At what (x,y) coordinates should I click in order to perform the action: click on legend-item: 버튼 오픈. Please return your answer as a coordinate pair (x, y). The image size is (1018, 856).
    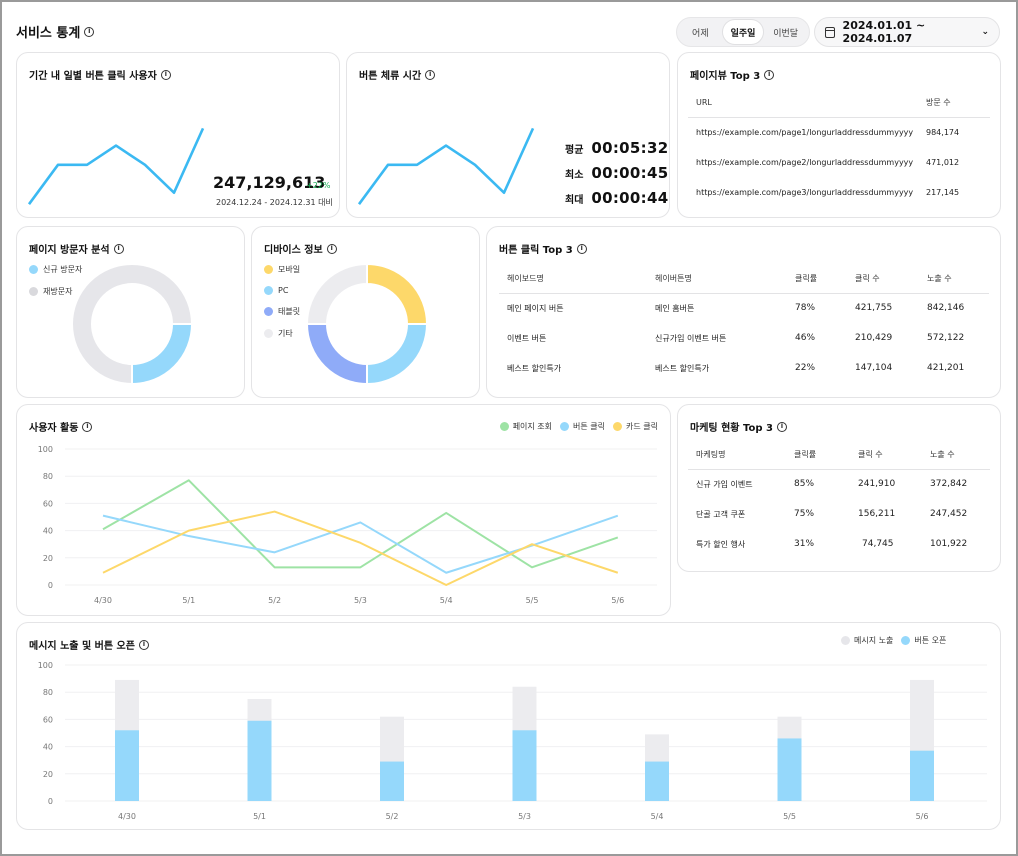
    Looking at the image, I should click on (923, 640).